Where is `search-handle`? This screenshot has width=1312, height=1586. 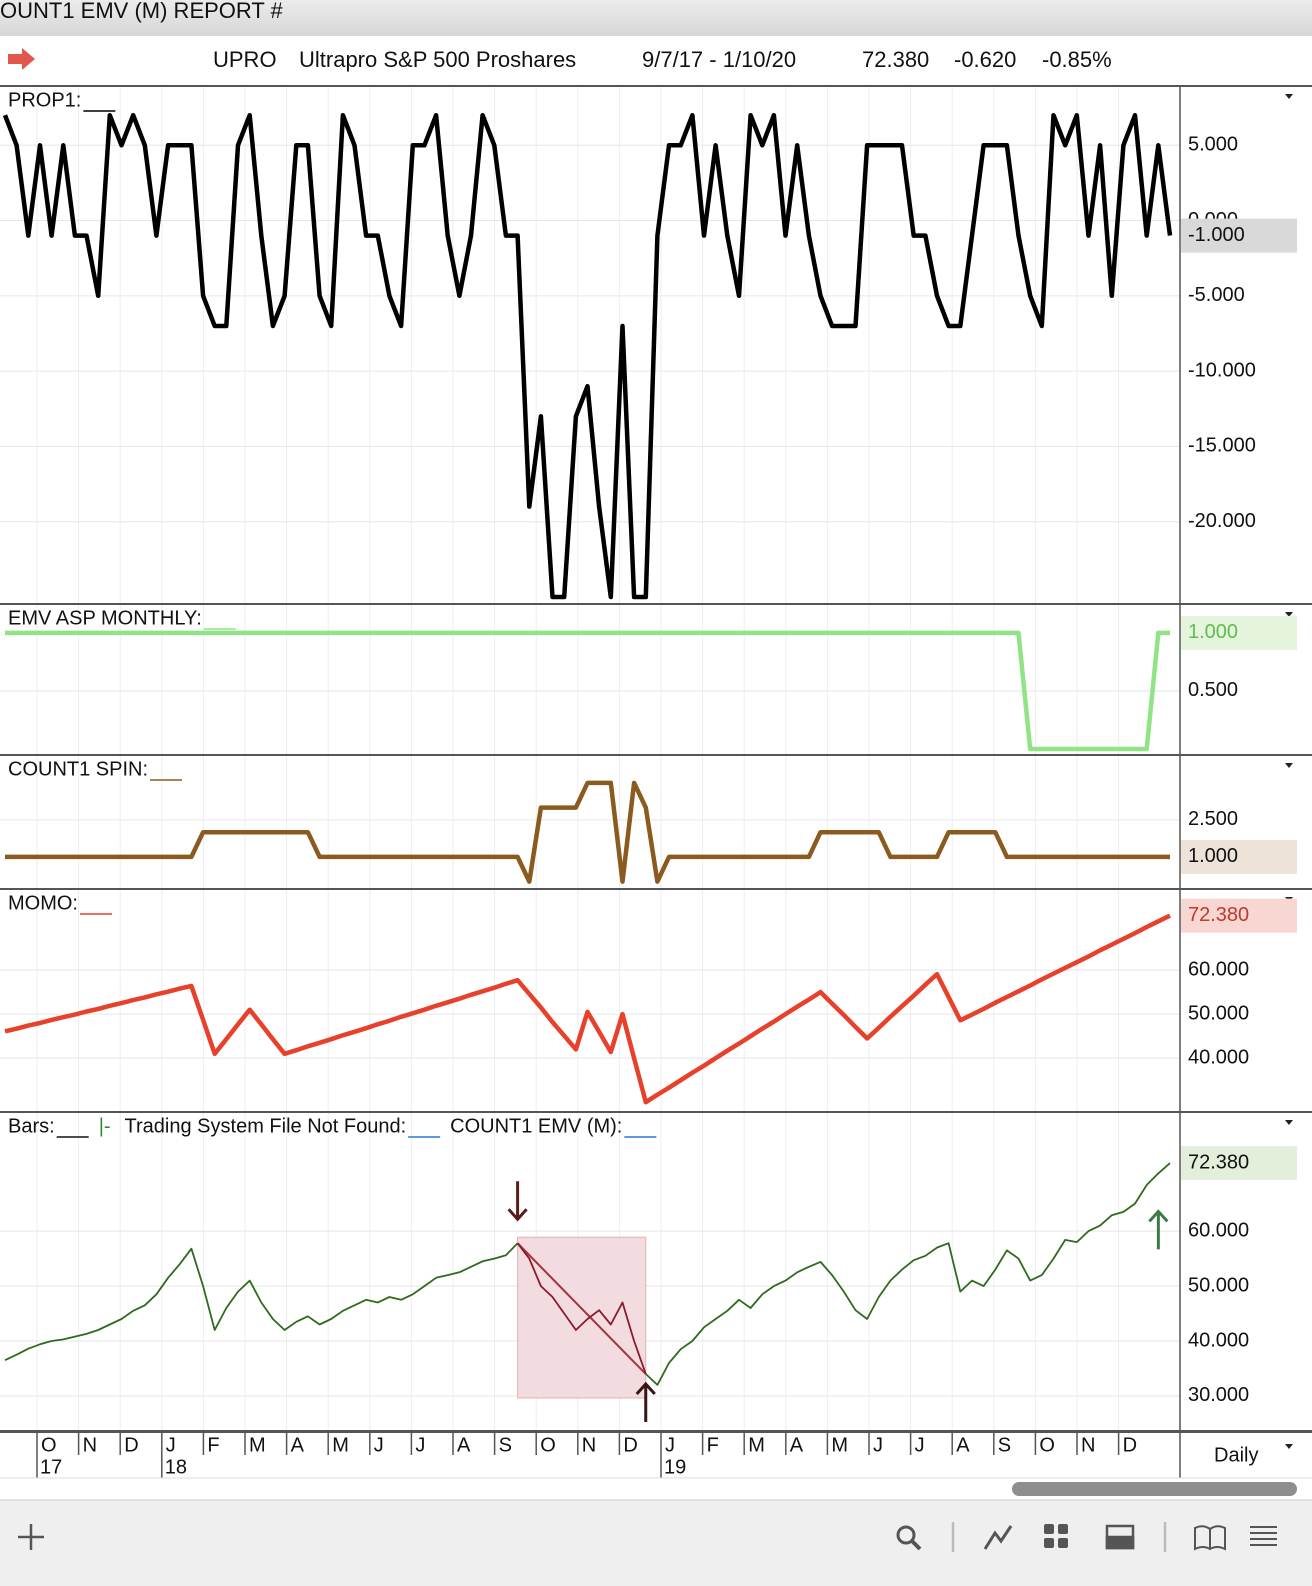 search-handle is located at coordinates (916, 1545).